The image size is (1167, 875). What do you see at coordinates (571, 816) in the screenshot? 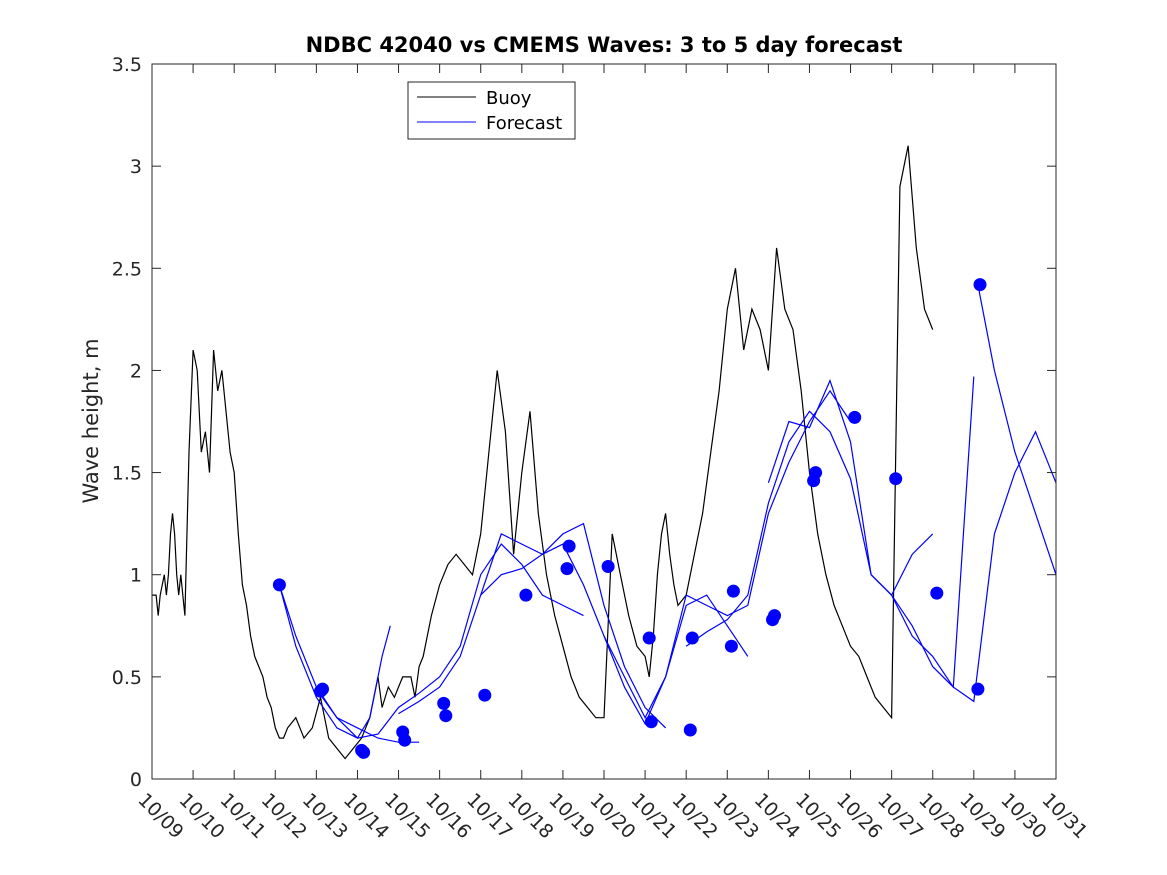
I see `x-tick-label: 10/19` at bounding box center [571, 816].